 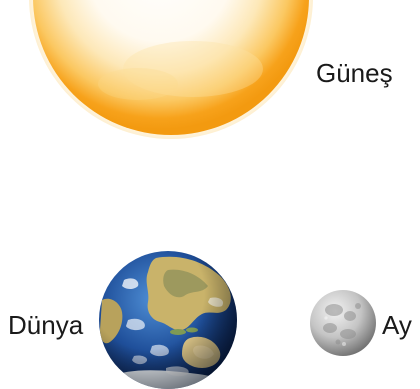 I want to click on moon-icon, so click(x=343, y=323).